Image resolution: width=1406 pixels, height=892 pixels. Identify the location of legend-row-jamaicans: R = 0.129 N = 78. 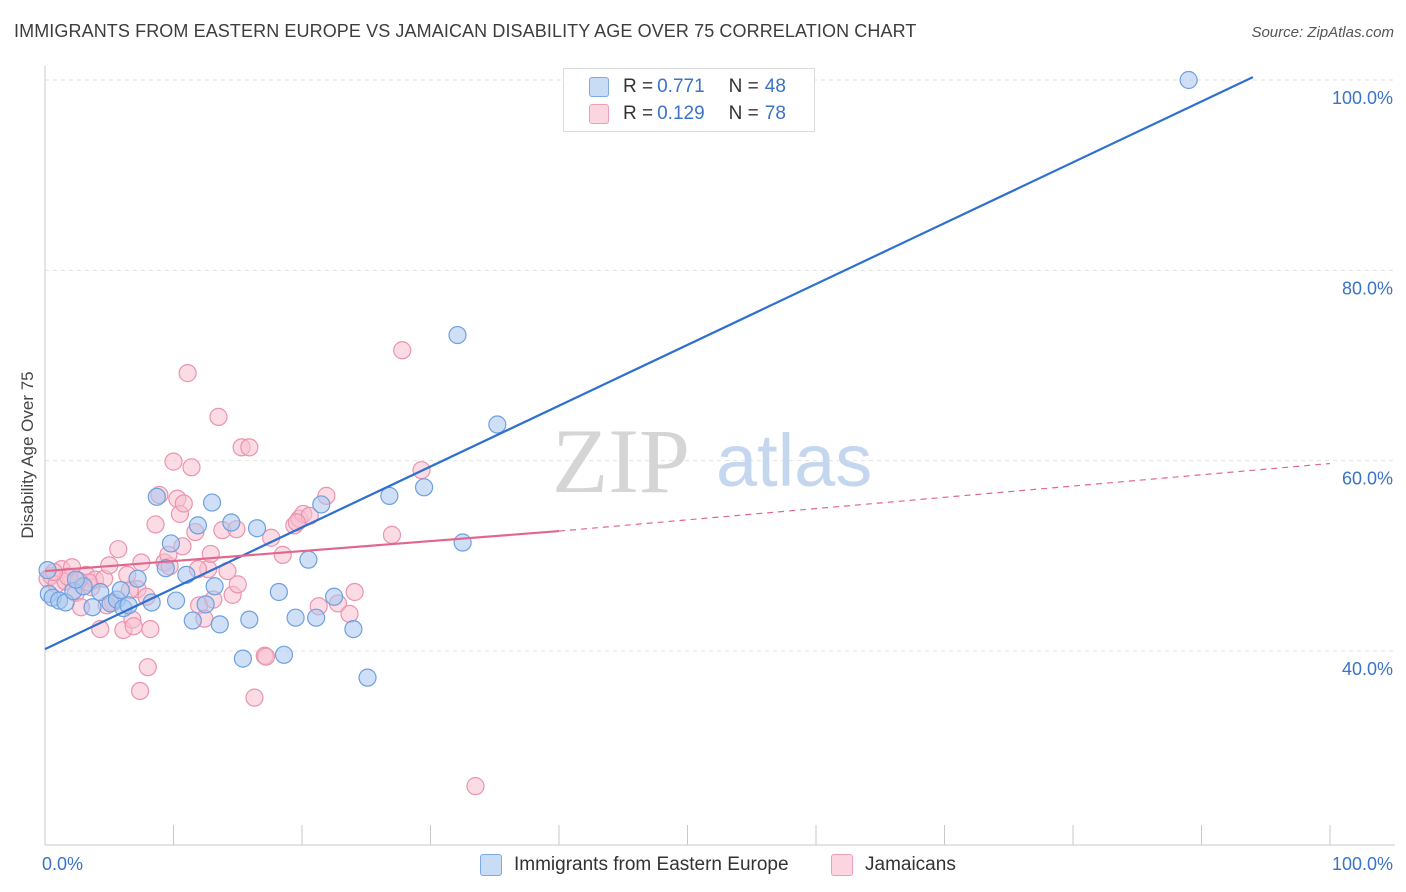
(675, 114).